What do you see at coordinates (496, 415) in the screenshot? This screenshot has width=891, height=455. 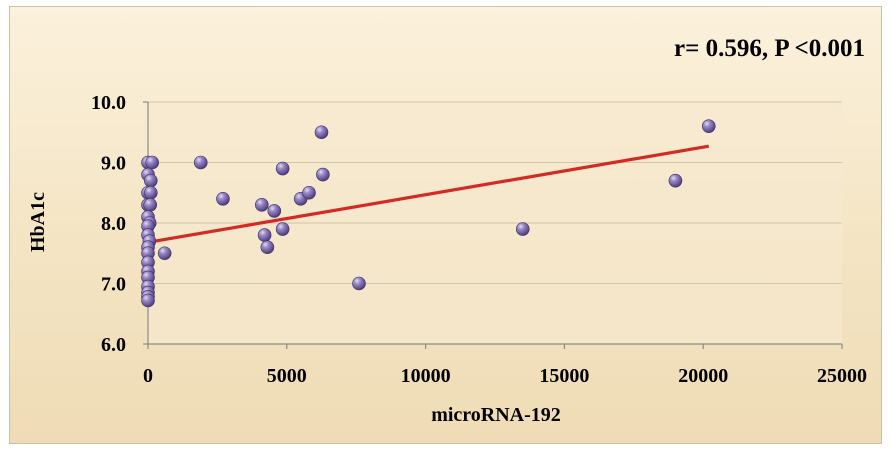 I see `x-axis-title: microRNA-192` at bounding box center [496, 415].